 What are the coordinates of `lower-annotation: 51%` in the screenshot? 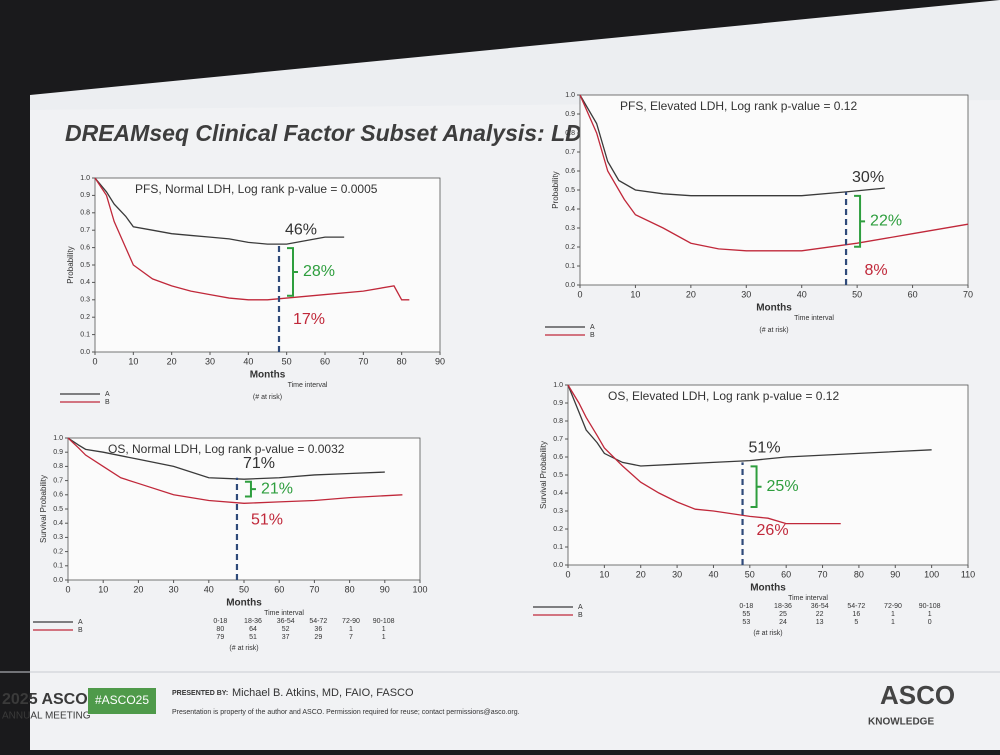 It's located at (267, 520).